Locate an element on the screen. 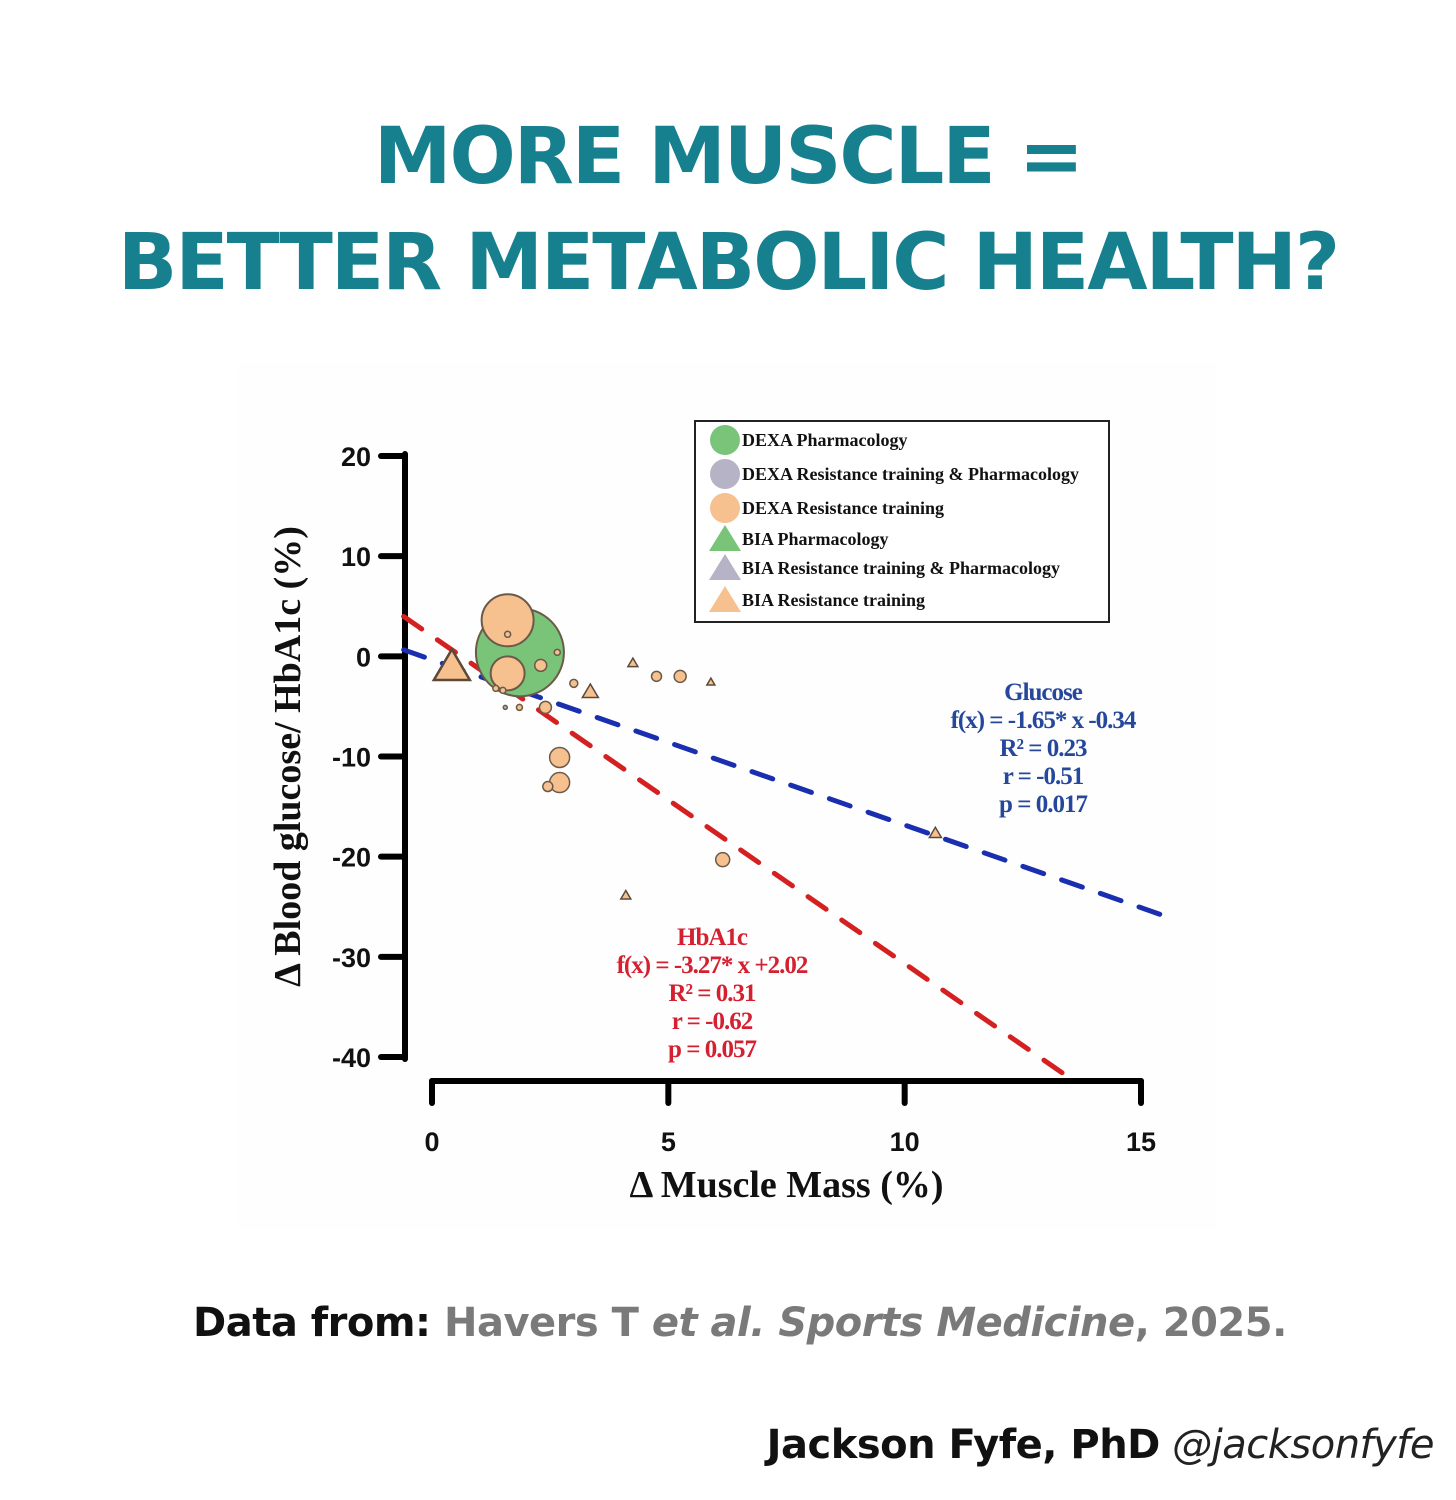  y-tick-label: 0 is located at coordinates (363, 657).